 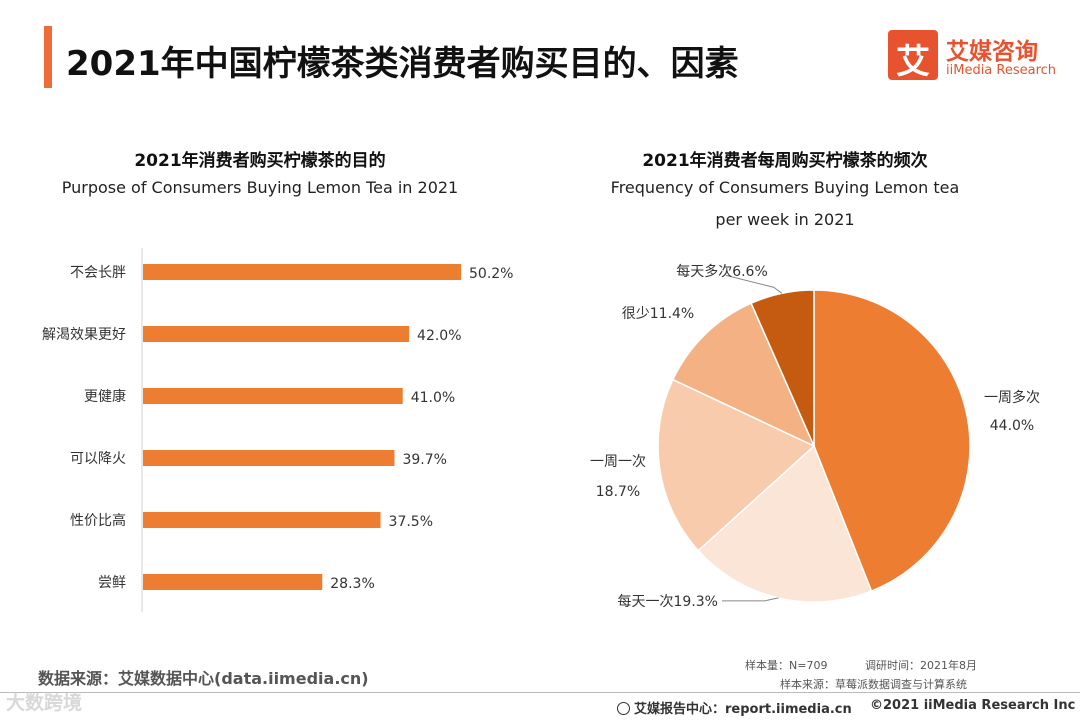 What do you see at coordinates (48, 57) in the screenshot?
I see `title-accent-bar` at bounding box center [48, 57].